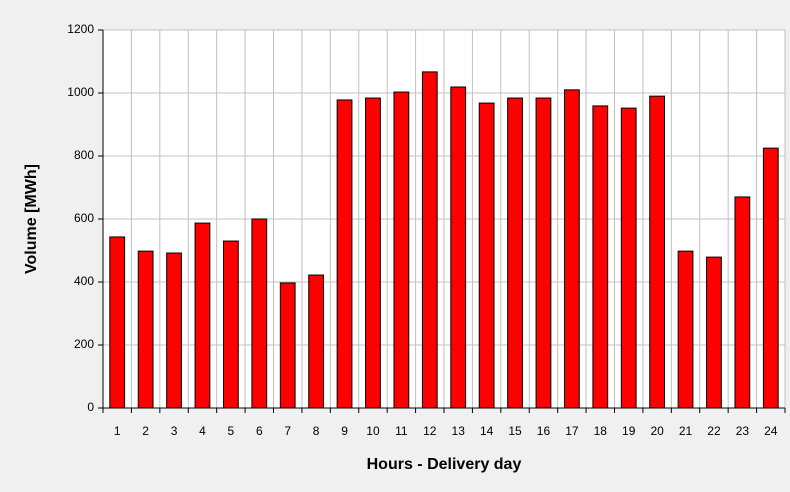  What do you see at coordinates (714, 431) in the screenshot?
I see `x-tick-label: 22` at bounding box center [714, 431].